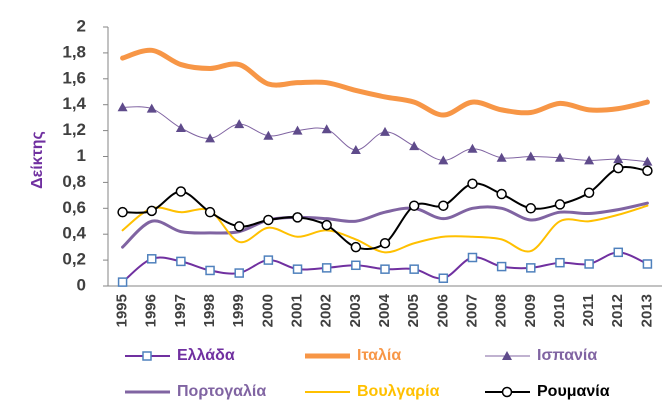 This screenshot has width=662, height=401. I want to click on y-tick-label: 1,6, so click(74, 77).